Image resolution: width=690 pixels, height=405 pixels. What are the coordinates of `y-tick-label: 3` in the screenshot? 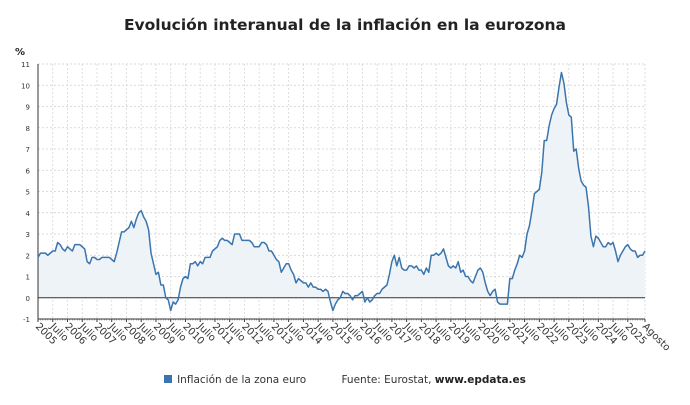 It's located at (28, 235).